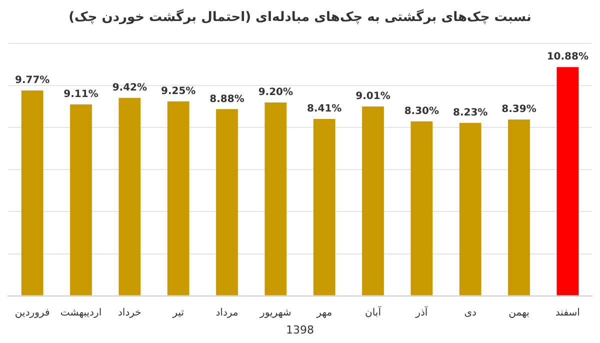  I want to click on x-axis-title: 1398, so click(300, 329).